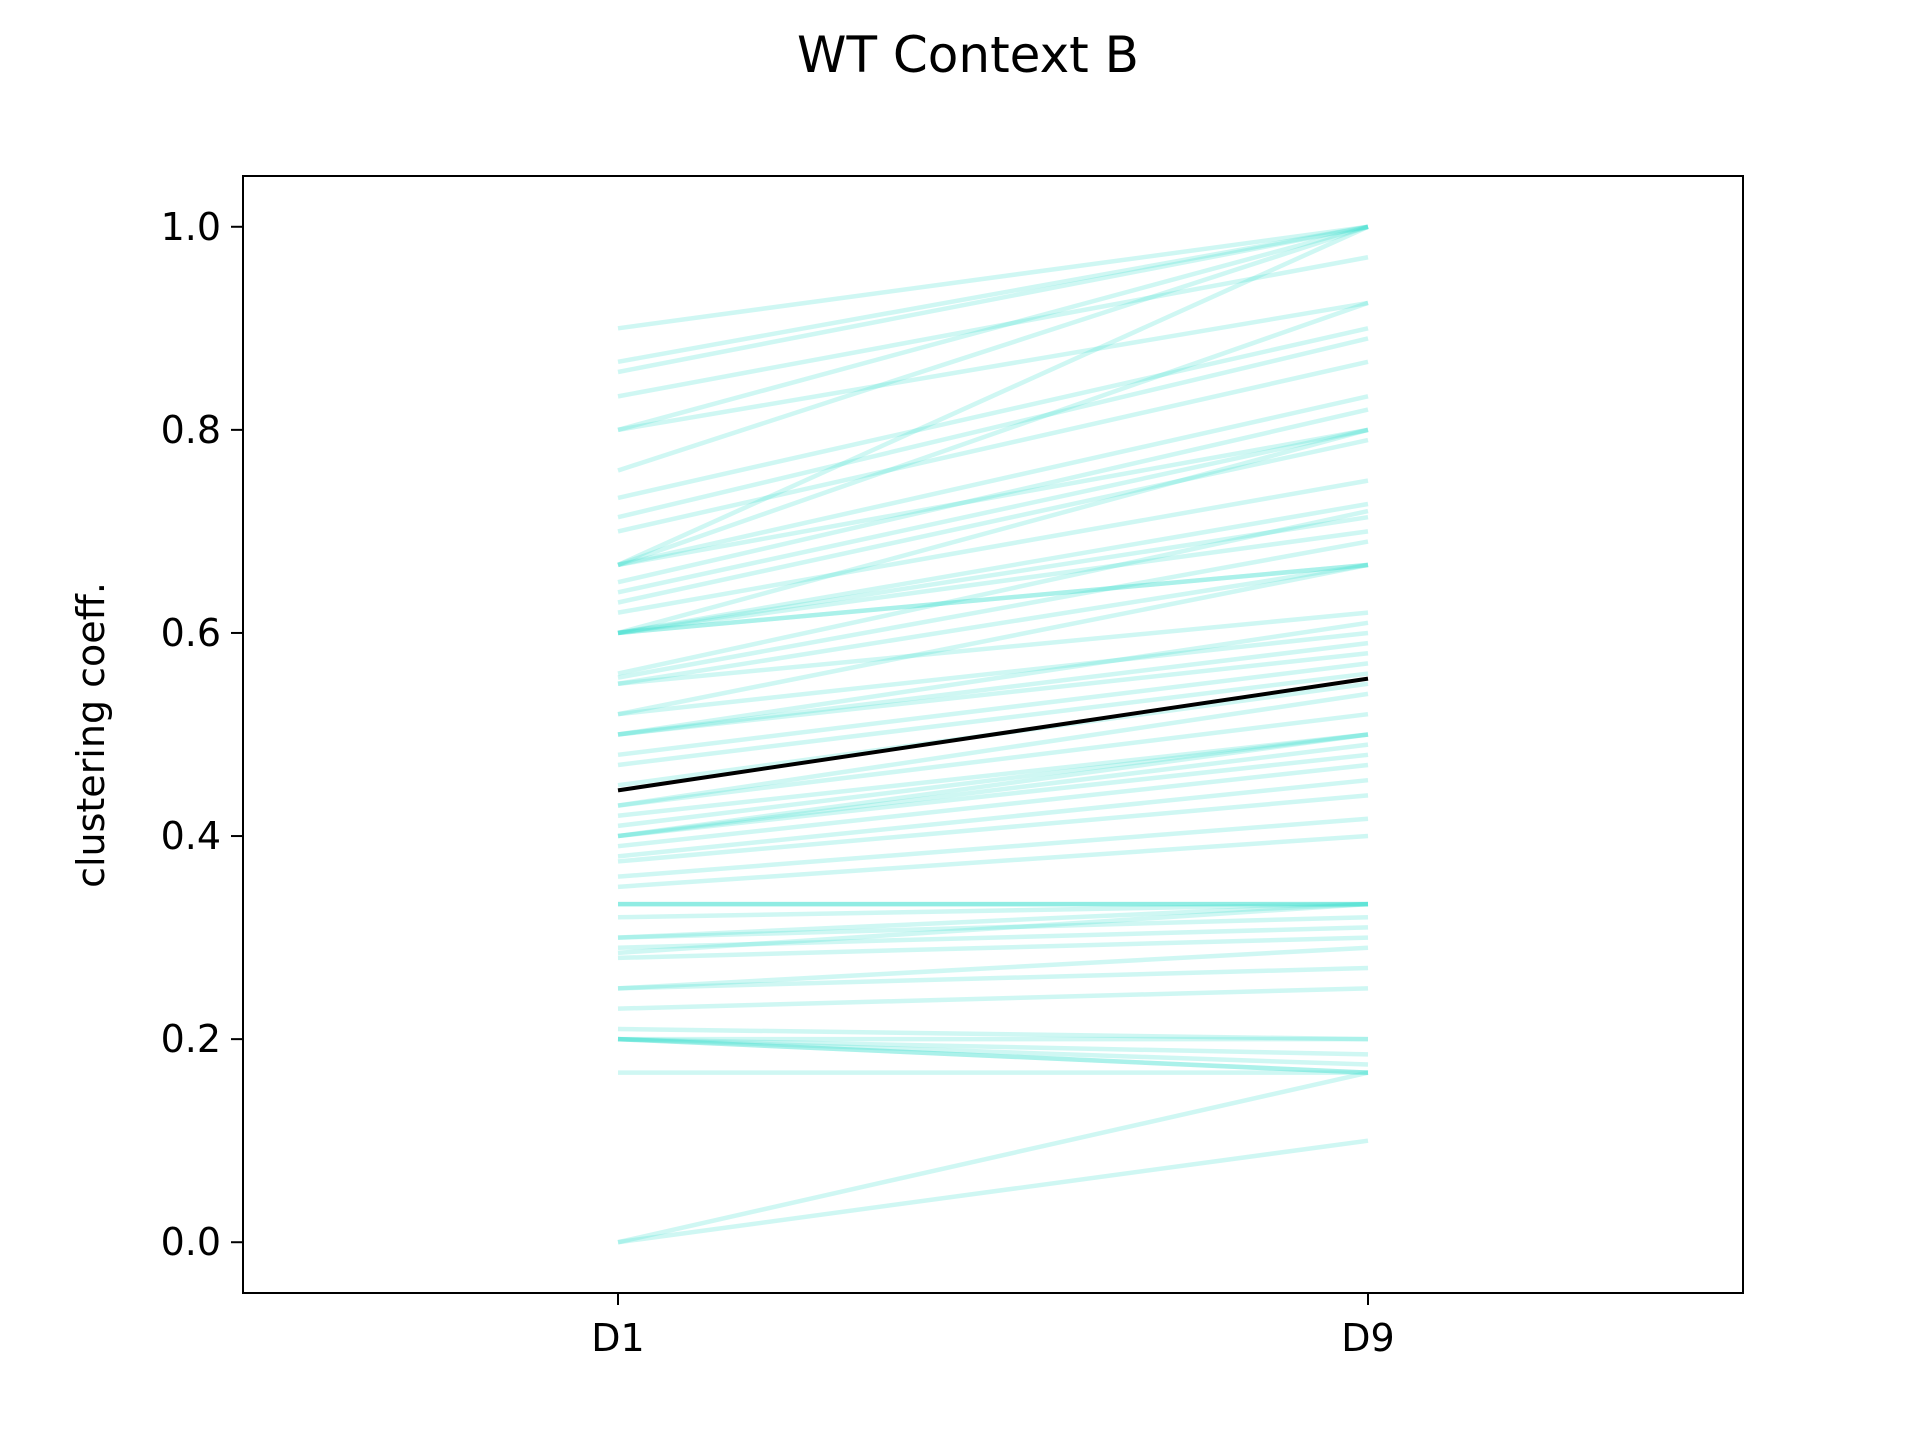 The width and height of the screenshot is (1920, 1440). I want to click on y-axis: 0.0 0.2 0.4 0.6 0.8 1.0, so click(202, 734).